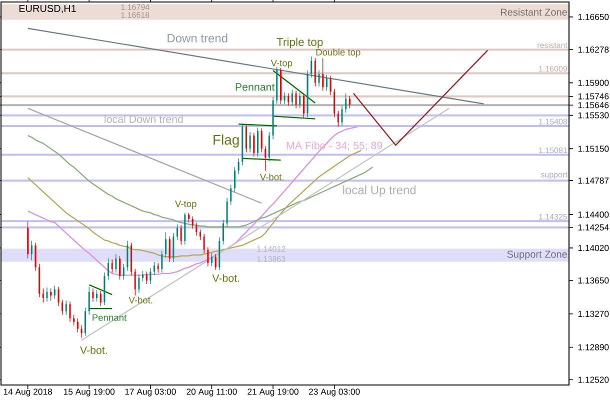 The width and height of the screenshot is (610, 400). I want to click on y-tick-label: 1.15746, so click(593, 96).